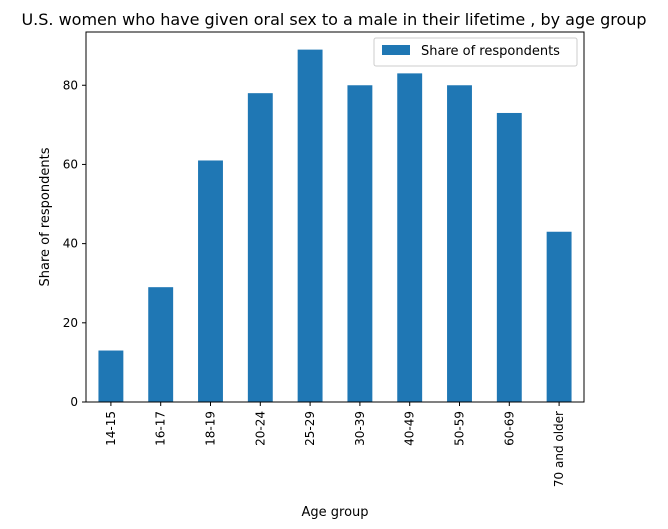 This screenshot has width=668, height=529. Describe the element at coordinates (559, 449) in the screenshot. I see `x-tick-label: 70 and older` at that location.